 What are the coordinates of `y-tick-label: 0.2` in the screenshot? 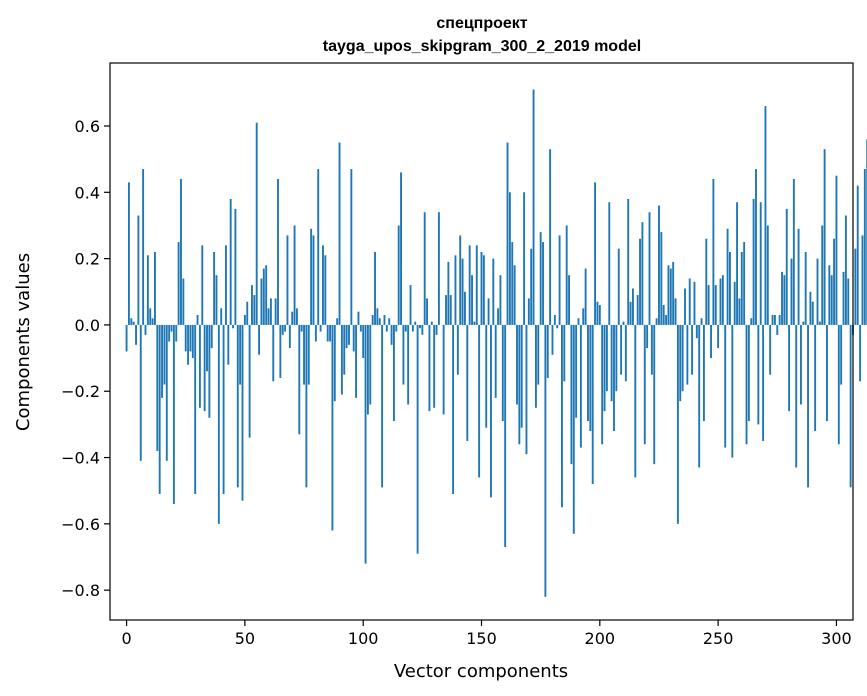 It's located at (87, 259).